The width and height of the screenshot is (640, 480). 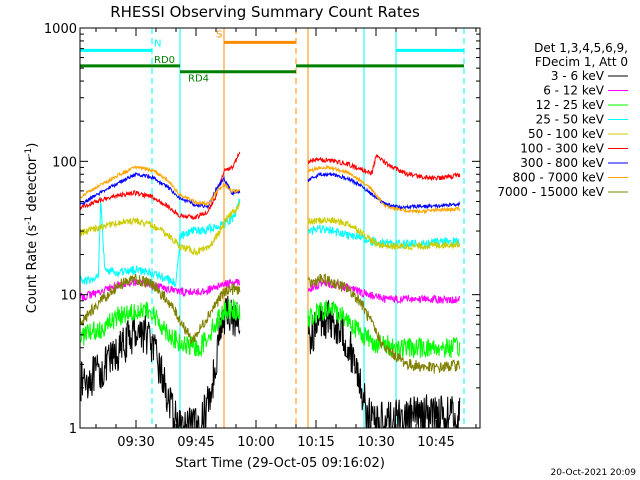 What do you see at coordinates (315, 442) in the screenshot?
I see `x-tick-label-10-15: 10:15` at bounding box center [315, 442].